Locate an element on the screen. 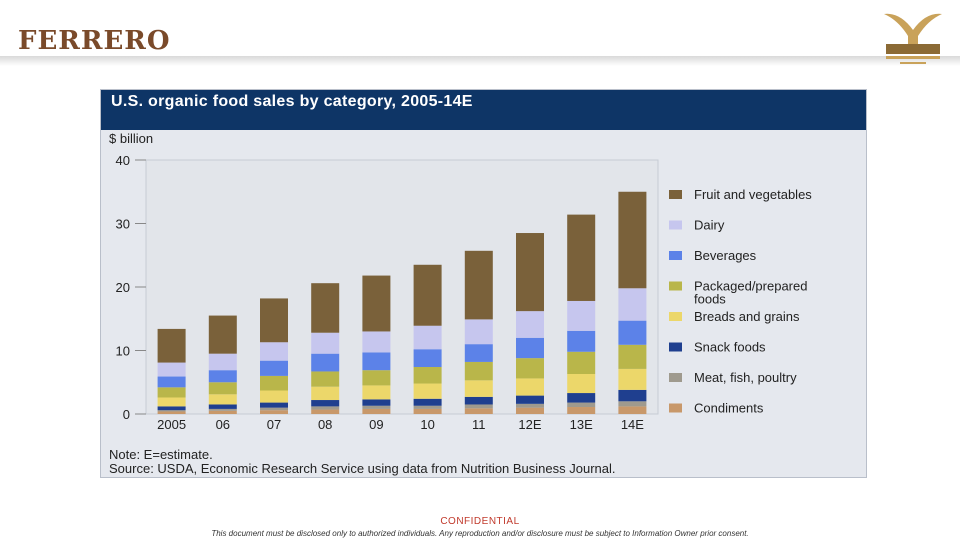  x-tick-label: 11 is located at coordinates (479, 424).